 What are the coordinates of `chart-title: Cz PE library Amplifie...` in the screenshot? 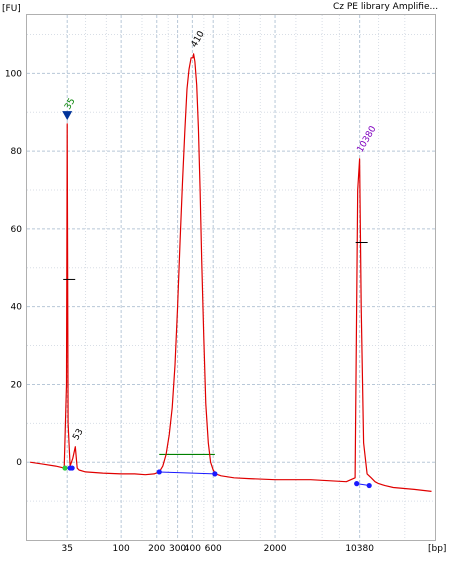 It's located at (385, 7).